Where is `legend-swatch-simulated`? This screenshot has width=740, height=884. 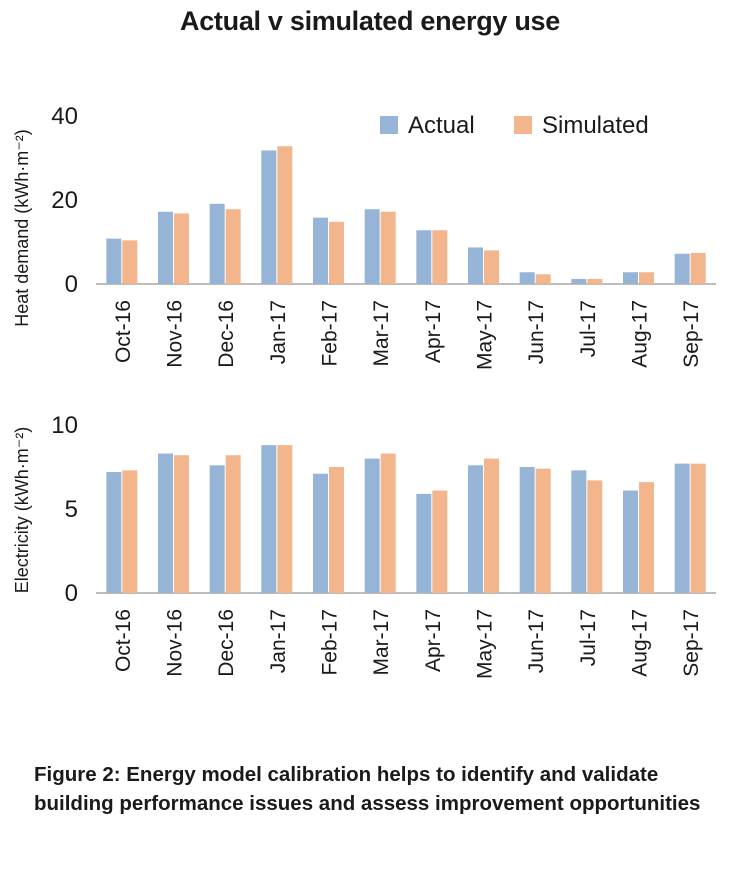
legend-swatch-simulated is located at coordinates (523, 125).